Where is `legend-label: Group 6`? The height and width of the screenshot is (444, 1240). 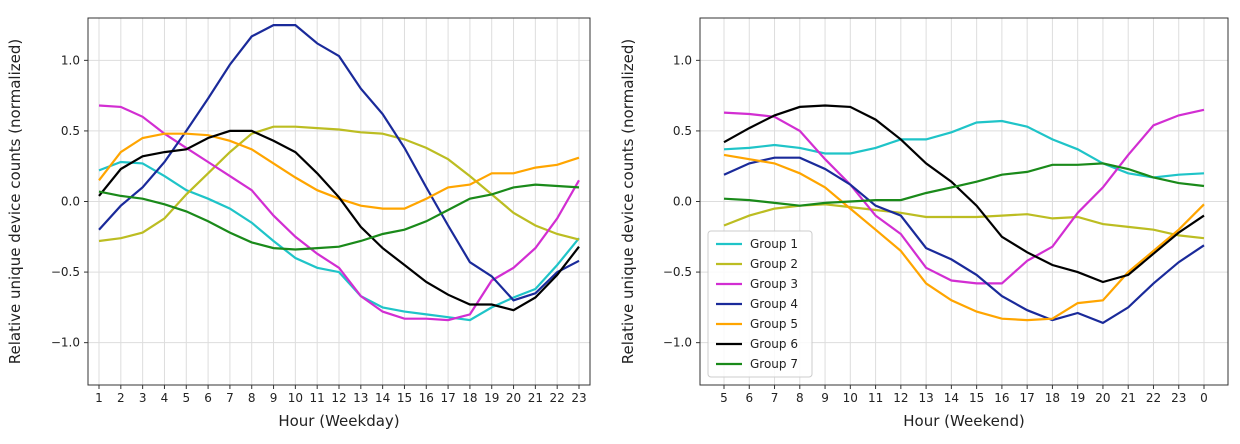
legend-label: Group 6 is located at coordinates (774, 344).